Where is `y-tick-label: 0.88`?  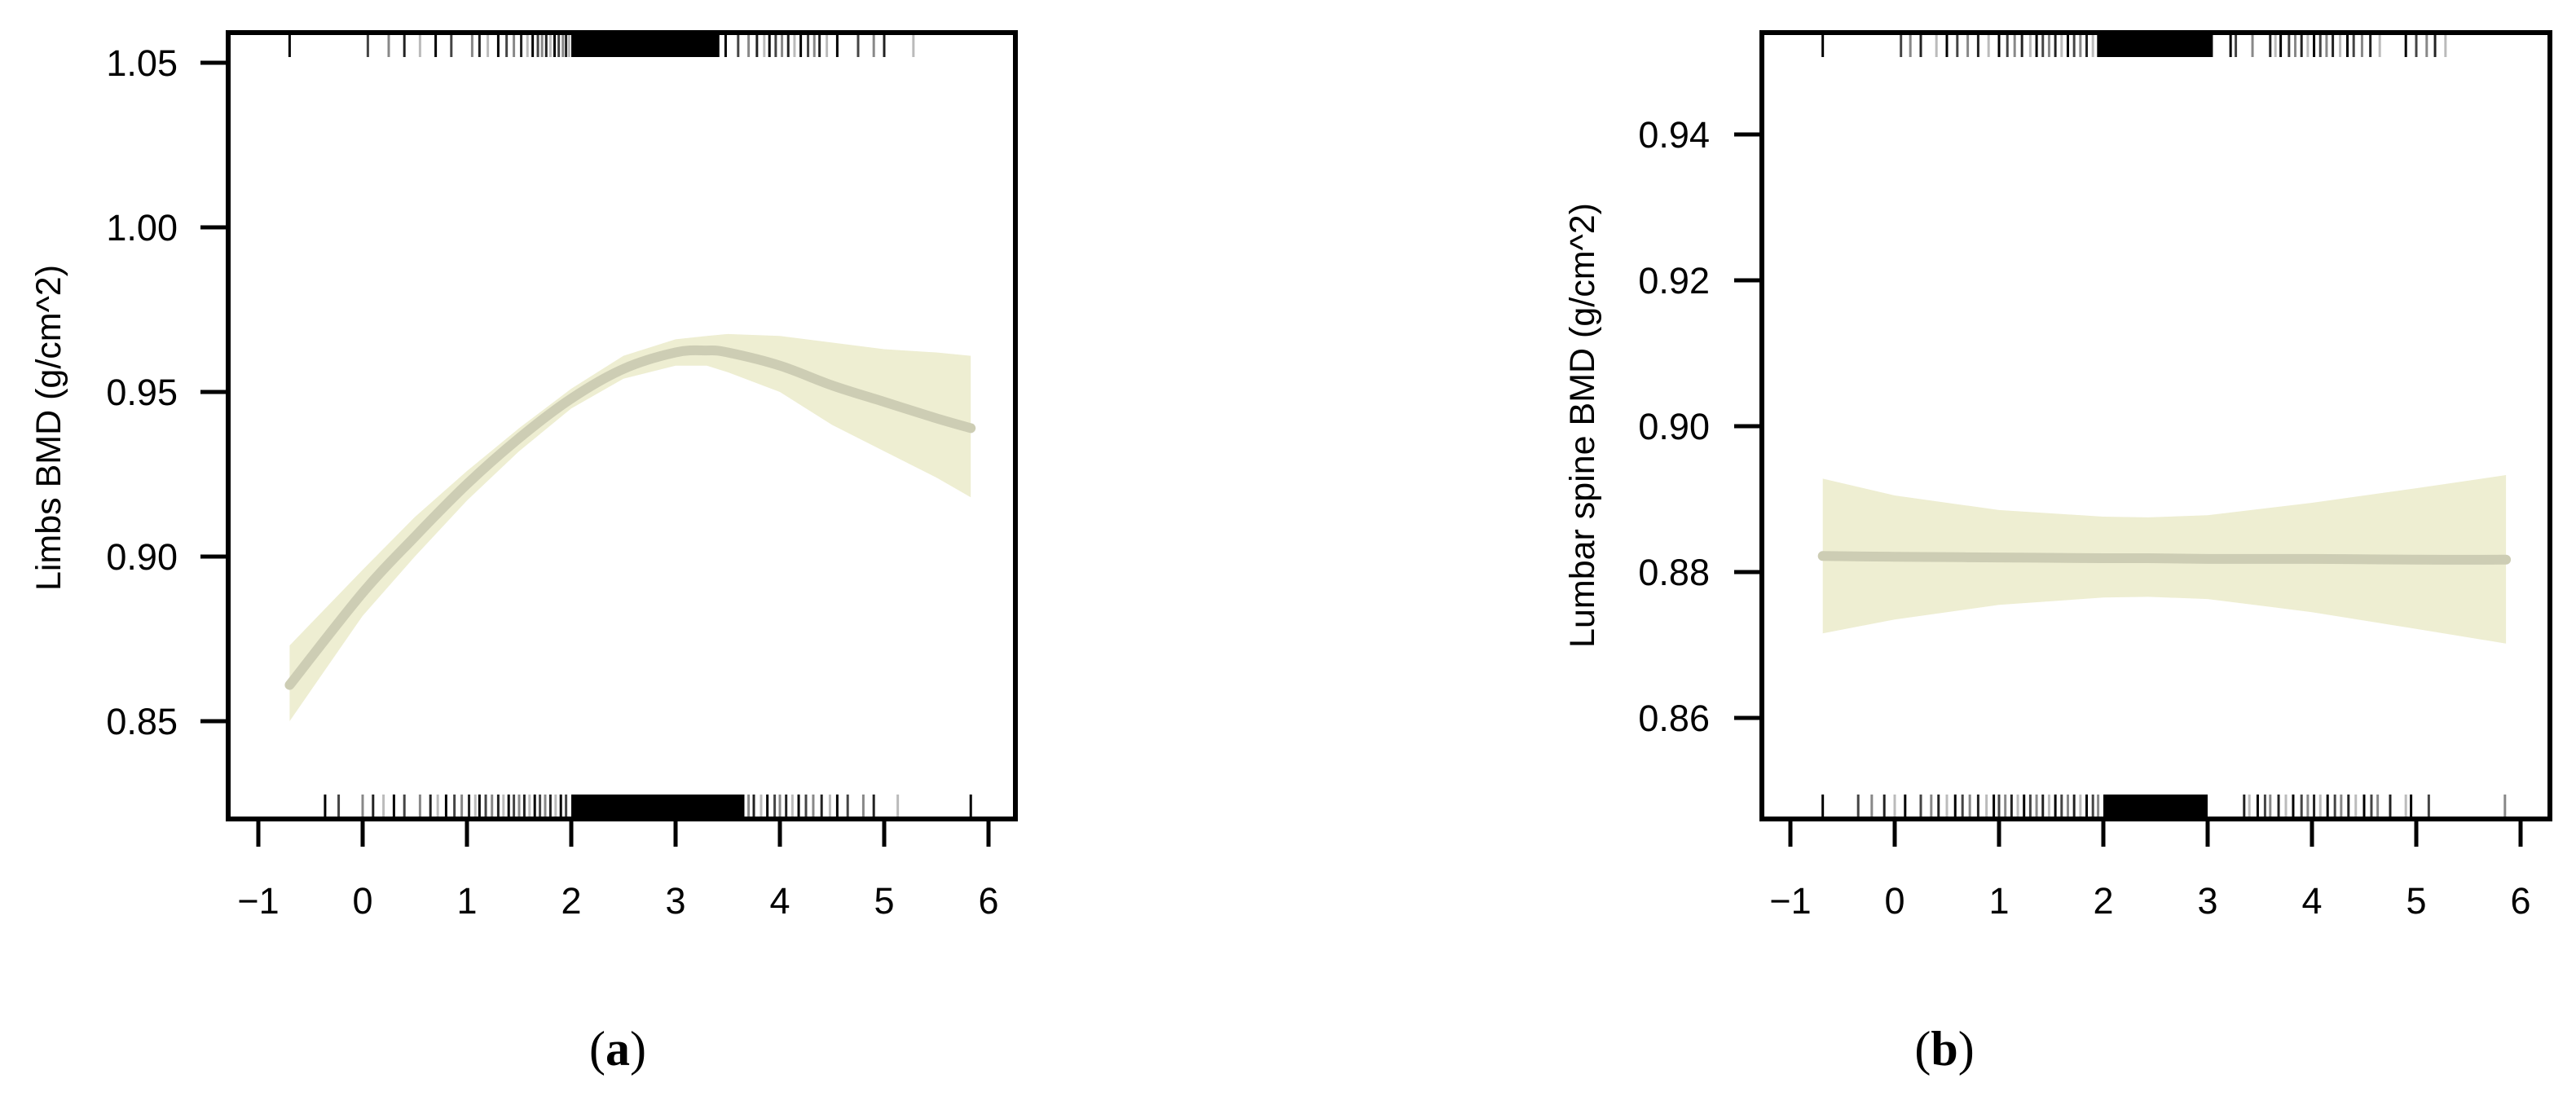 y-tick-label: 0.88 is located at coordinates (1674, 573).